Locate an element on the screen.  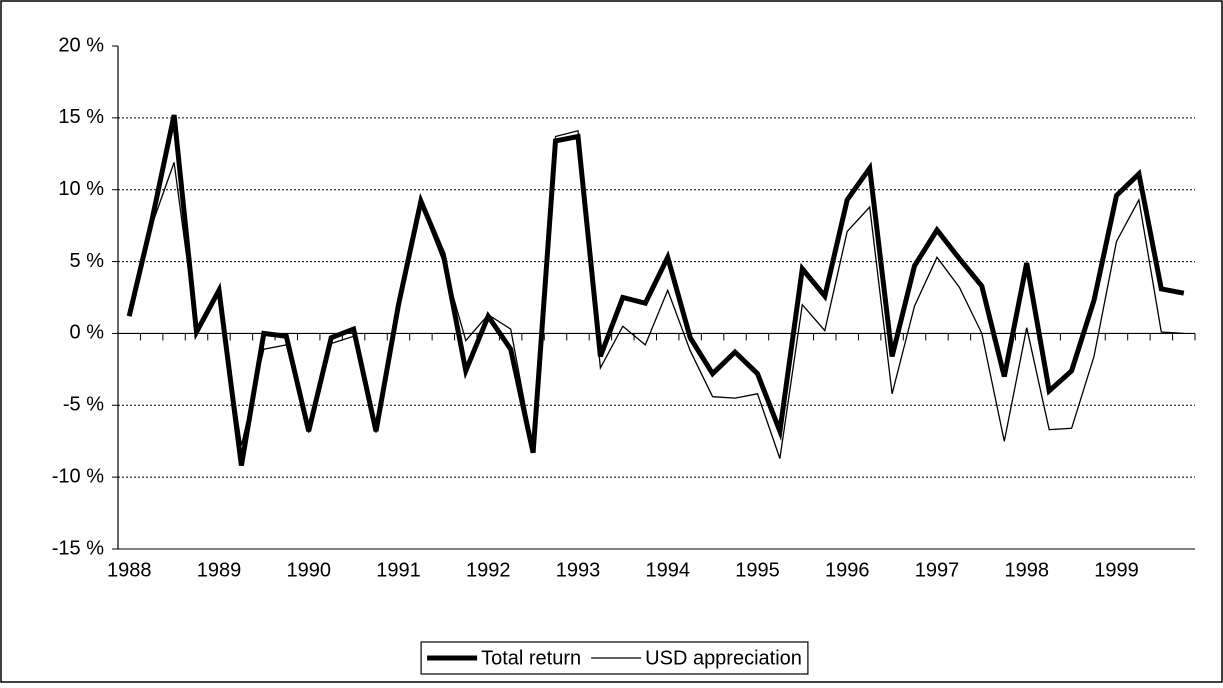
y-tick-label: 15 % is located at coordinates (81, 117).